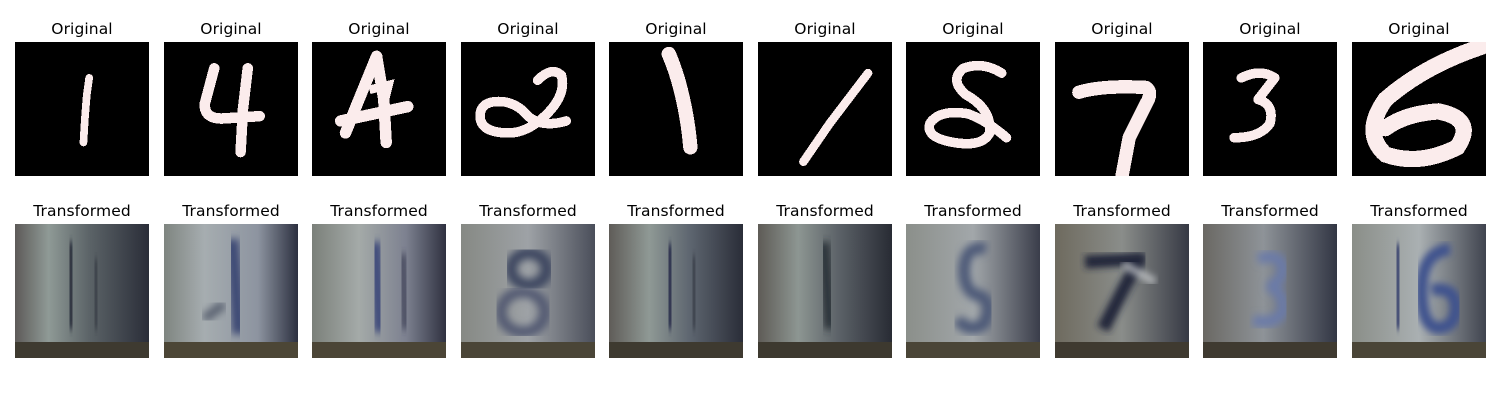  I want to click on original-panel-6: Original, so click(825, 97).